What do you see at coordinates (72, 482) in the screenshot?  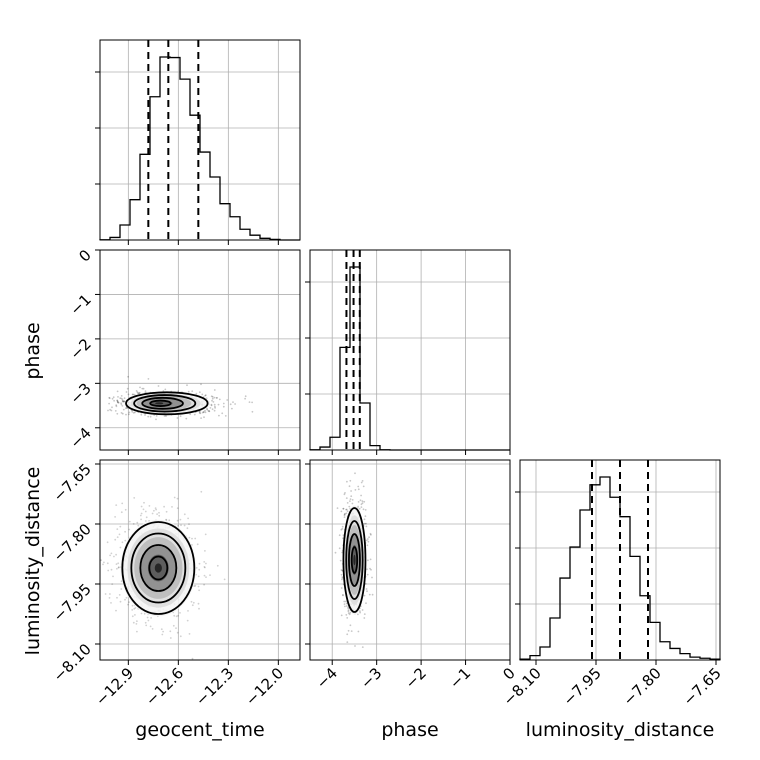 I see `y-tick-label: −7.65` at bounding box center [72, 482].